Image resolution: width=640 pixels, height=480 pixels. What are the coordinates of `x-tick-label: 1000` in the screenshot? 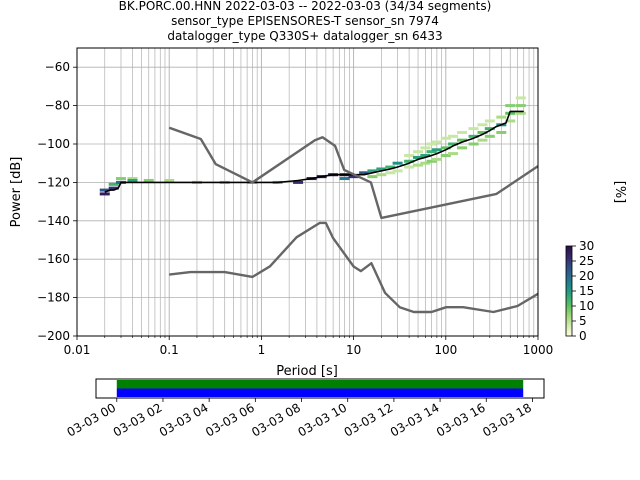 It's located at (538, 350).